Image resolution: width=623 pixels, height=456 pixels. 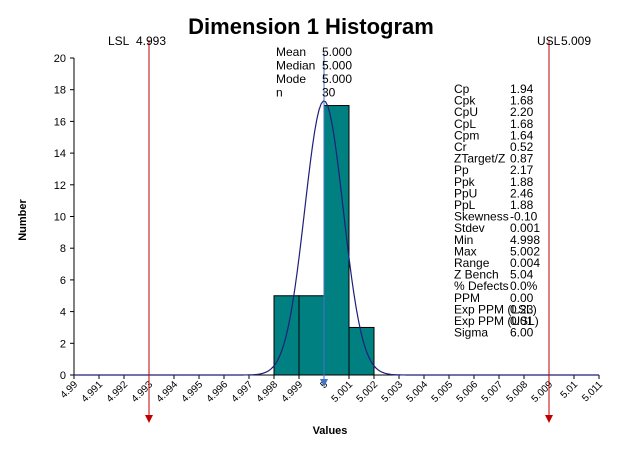 What do you see at coordinates (293, 392) in the screenshot?
I see `x-tick-label: 4.999` at bounding box center [293, 392].